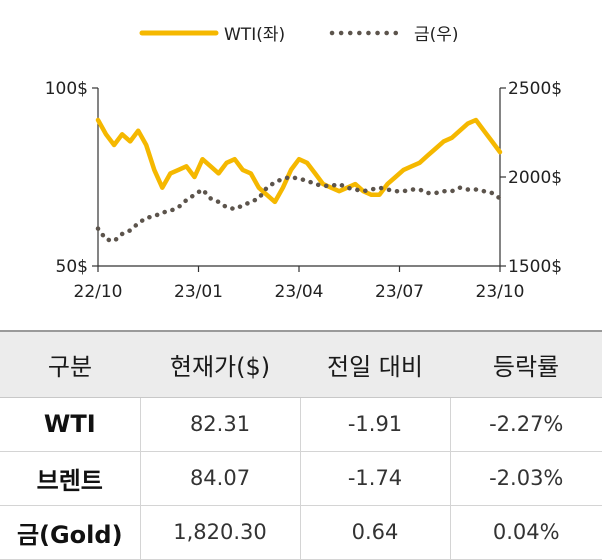 This screenshot has width=602, height=560. What do you see at coordinates (535, 89) in the screenshot?
I see `y-right-tick-label: 2500$` at bounding box center [535, 89].